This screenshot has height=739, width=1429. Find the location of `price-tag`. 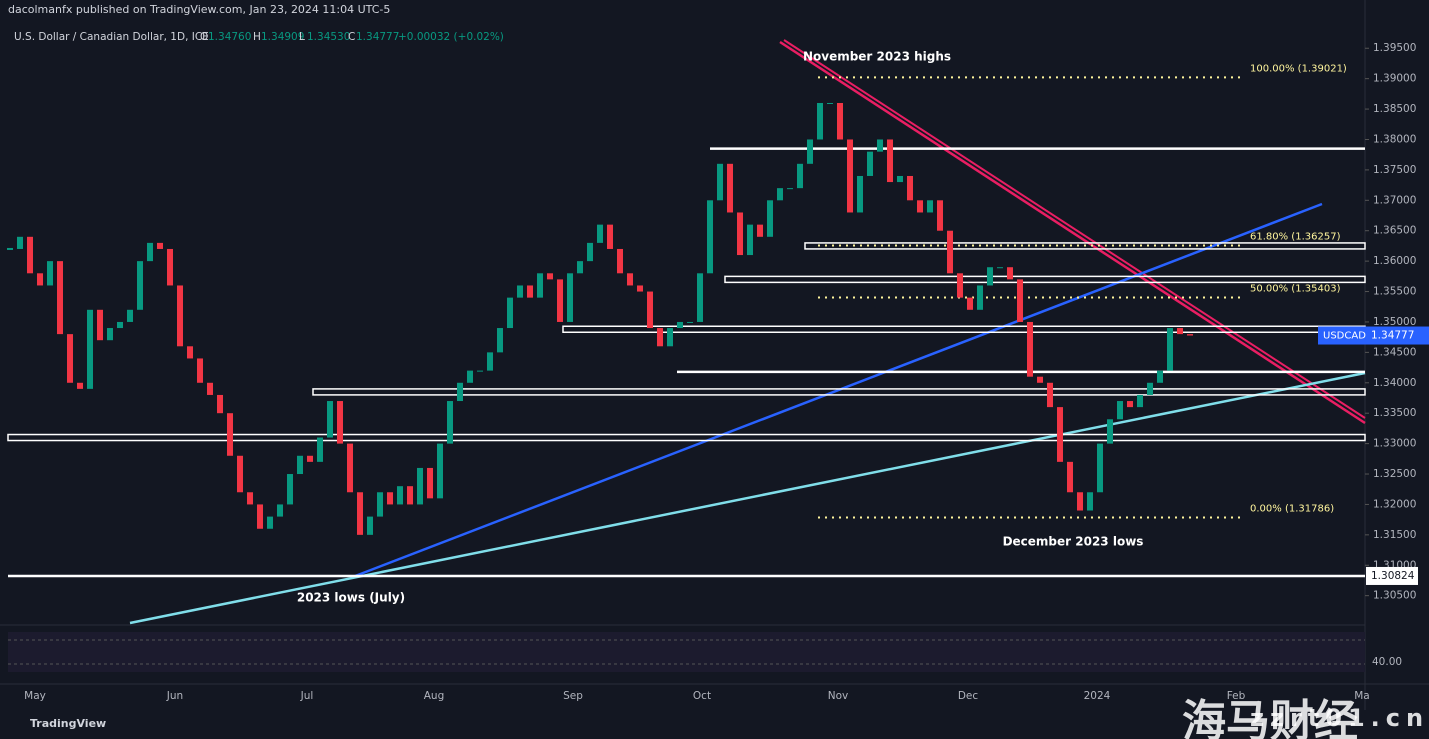

price-tag is located at coordinates (1373, 335).